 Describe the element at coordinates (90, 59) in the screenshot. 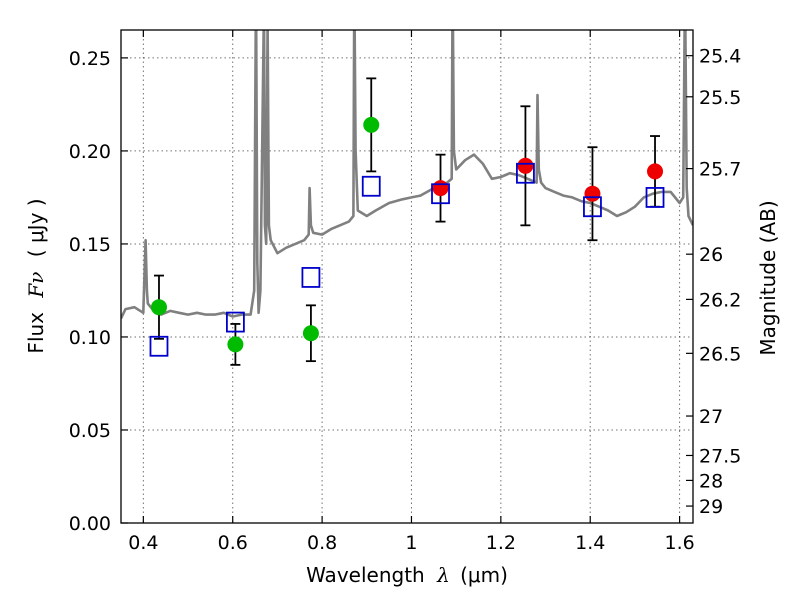

I see `y-tick-label: 0.25` at that location.